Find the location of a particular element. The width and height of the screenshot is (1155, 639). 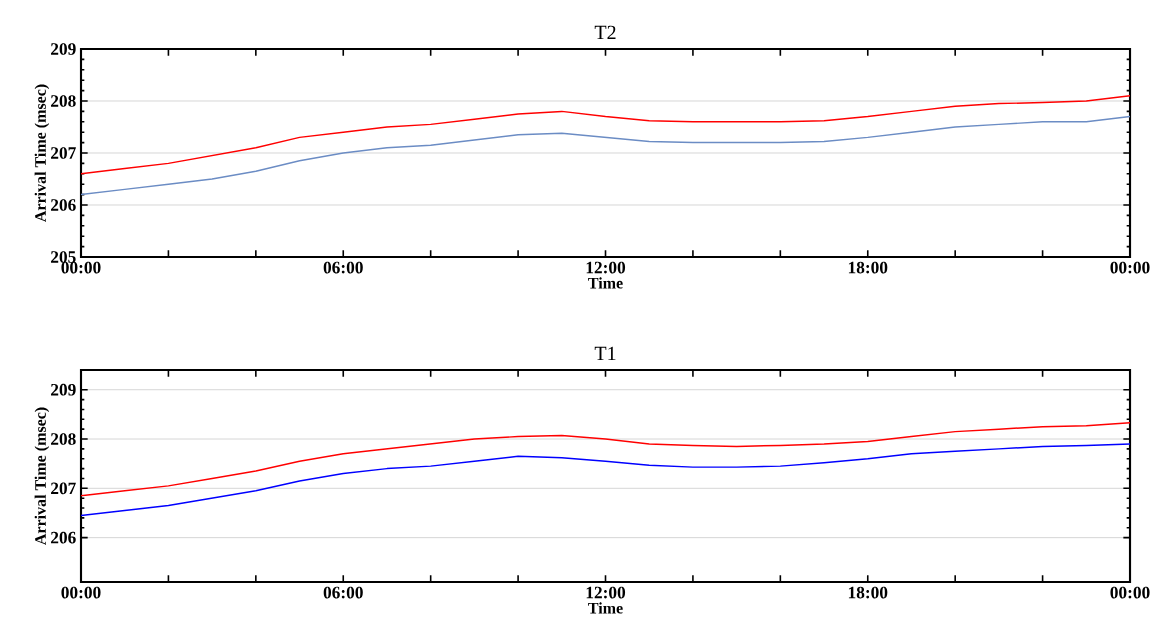

chart-title: T2 is located at coordinates (605, 32).